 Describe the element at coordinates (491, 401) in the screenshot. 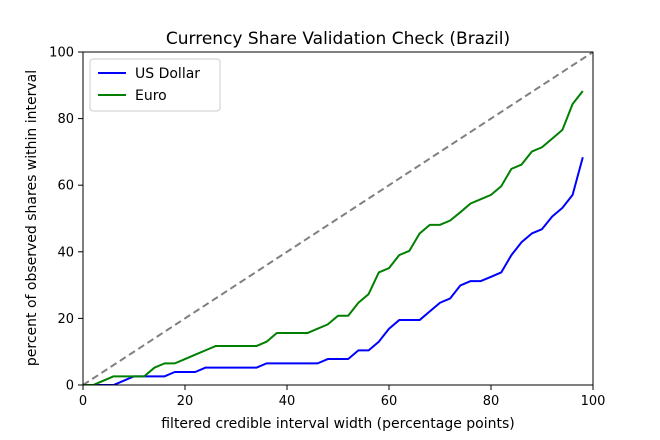

I see `x-tick-label: 80` at that location.